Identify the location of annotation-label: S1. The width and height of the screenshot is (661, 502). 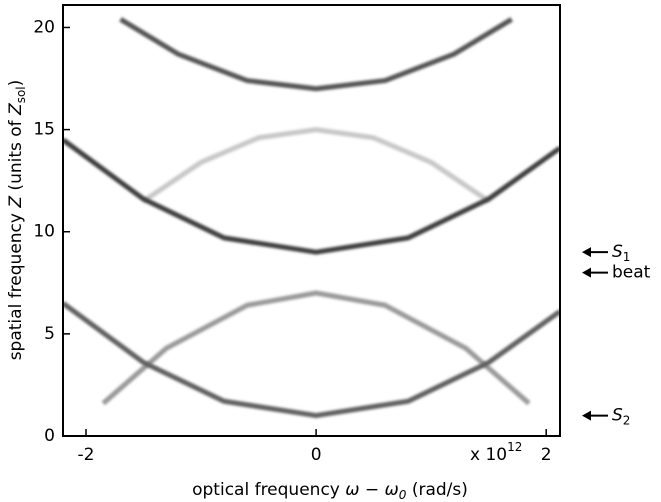
(621, 253).